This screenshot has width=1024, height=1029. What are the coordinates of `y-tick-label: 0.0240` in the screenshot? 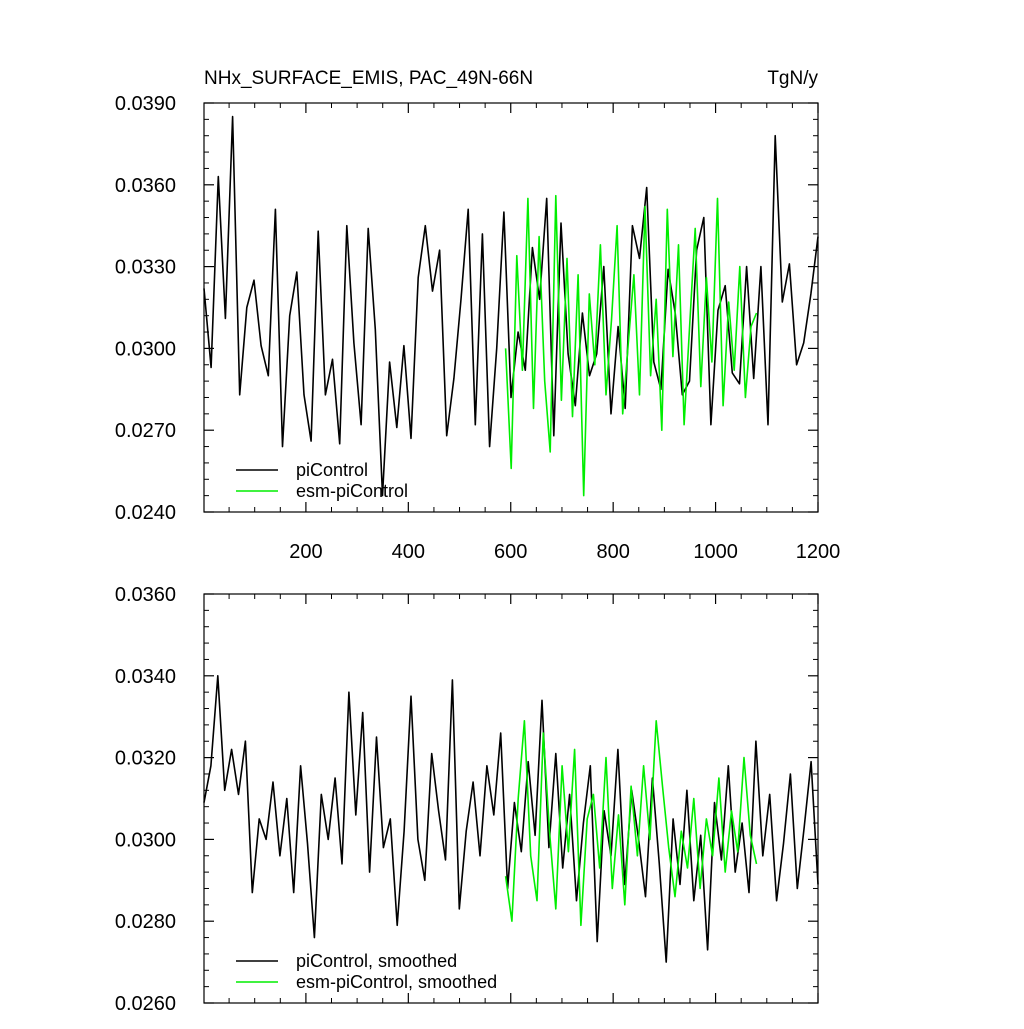 It's located at (145, 513).